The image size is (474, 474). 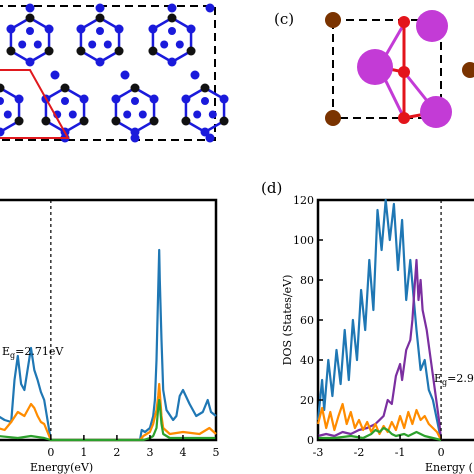 I want to click on x-tick-label: 1, so click(x=83, y=452).